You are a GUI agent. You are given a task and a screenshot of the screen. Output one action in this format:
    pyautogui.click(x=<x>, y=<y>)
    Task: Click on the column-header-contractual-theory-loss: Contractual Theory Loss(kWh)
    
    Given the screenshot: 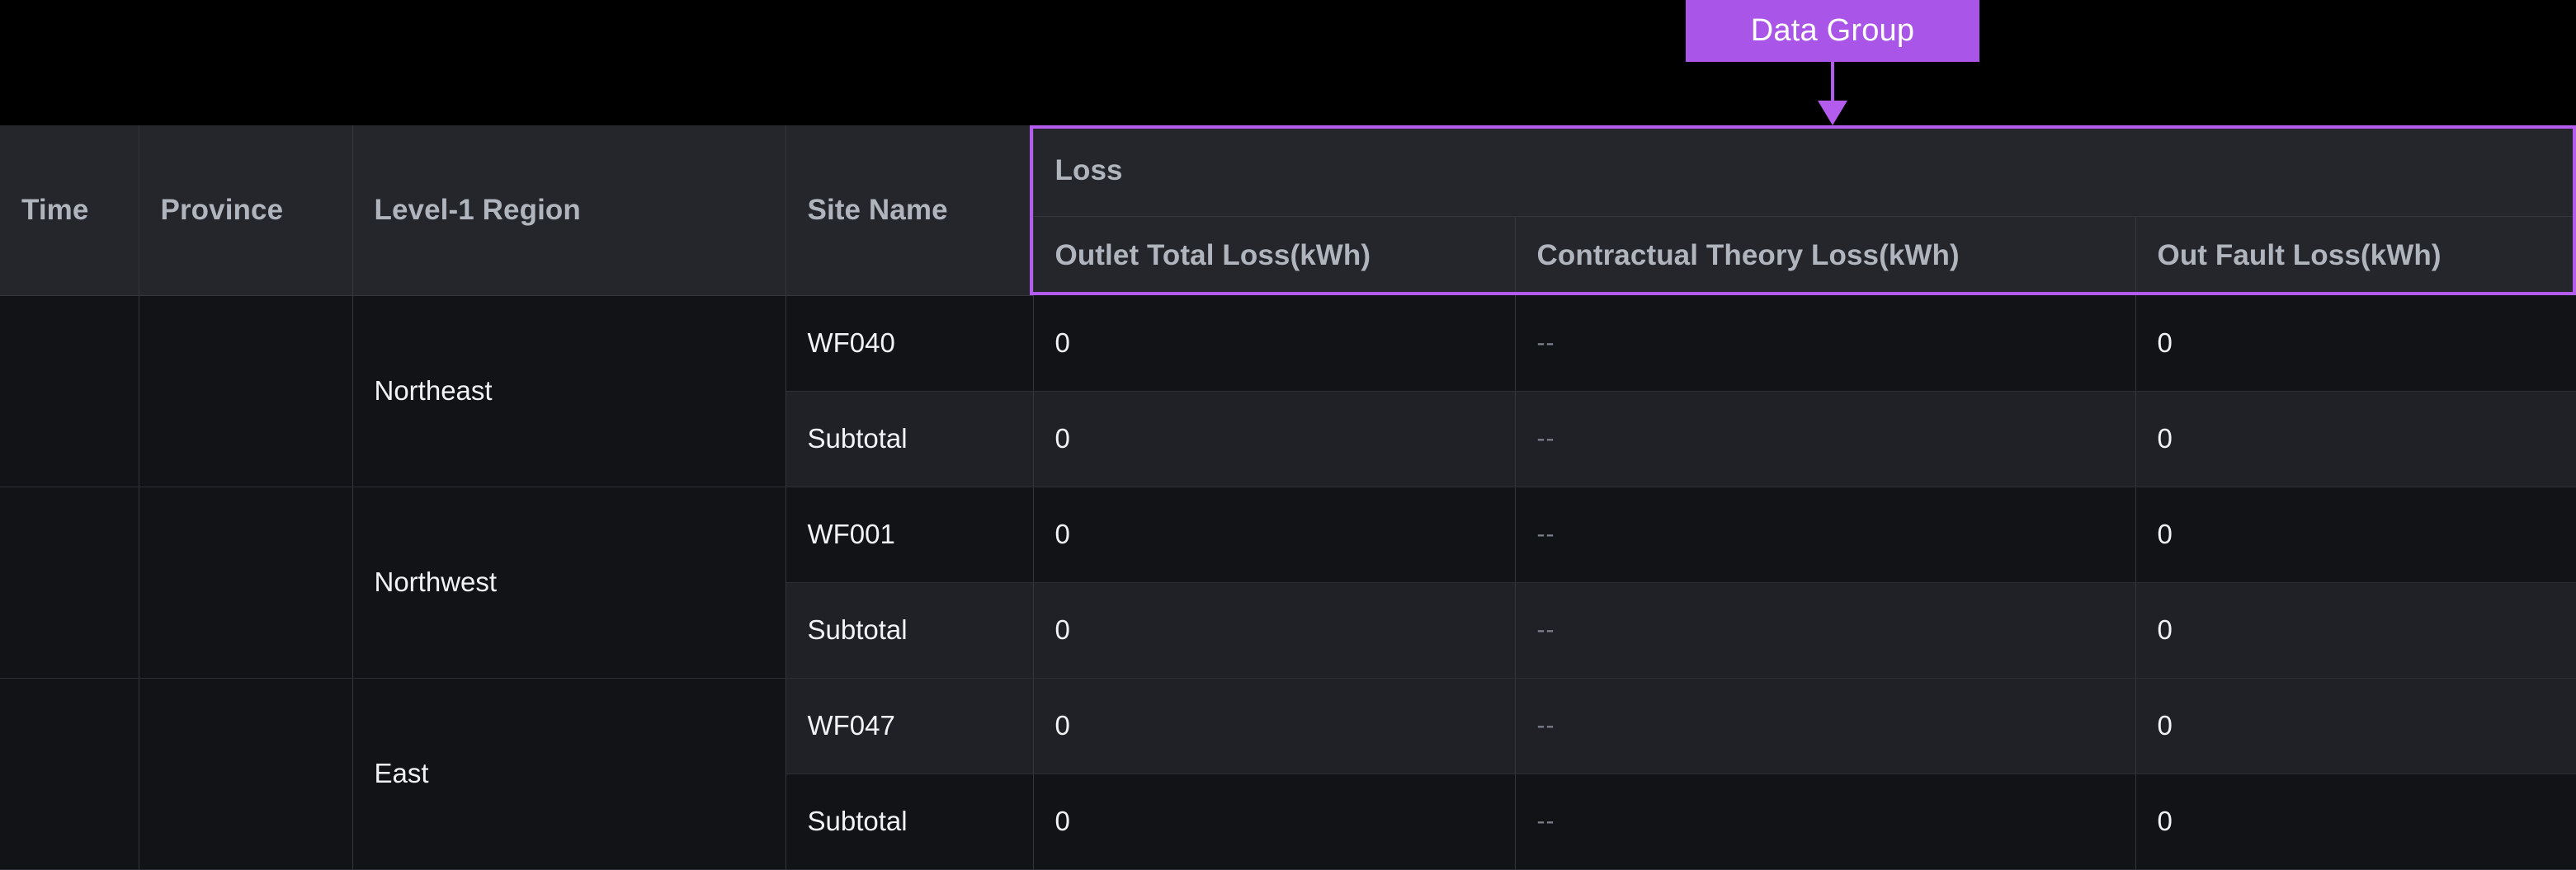 What is the action you would take?
    pyautogui.click(x=1825, y=255)
    